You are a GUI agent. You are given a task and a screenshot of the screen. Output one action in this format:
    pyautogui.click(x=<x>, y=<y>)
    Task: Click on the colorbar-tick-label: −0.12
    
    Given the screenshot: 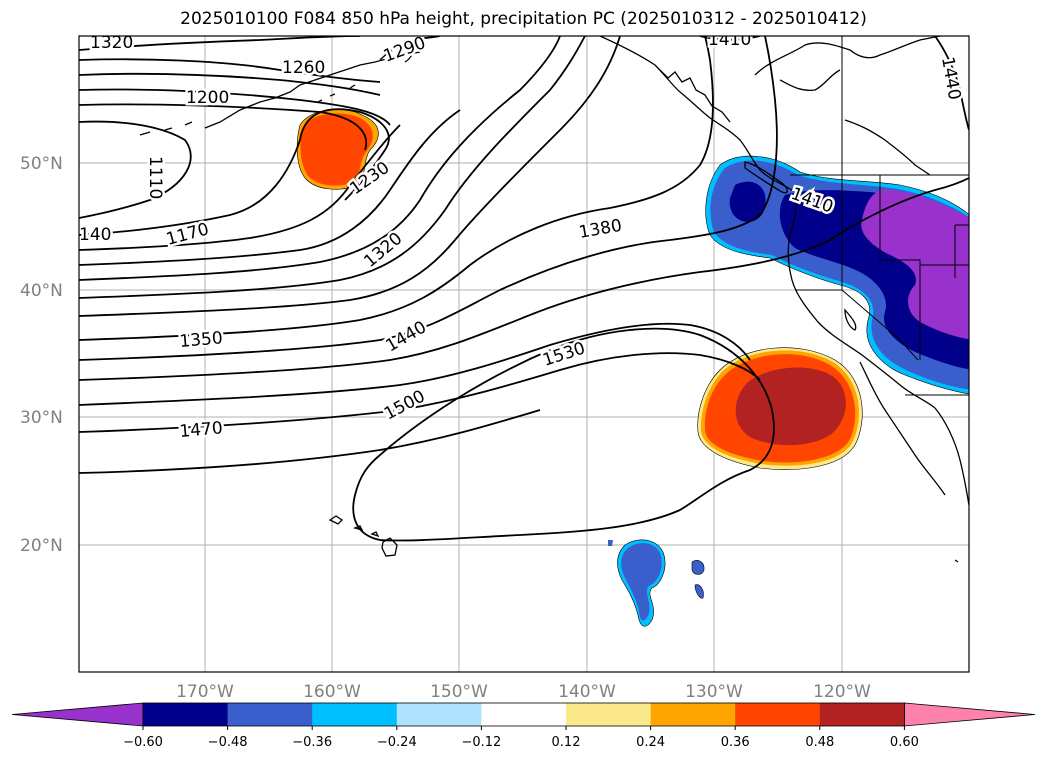 What is the action you would take?
    pyautogui.click(x=481, y=742)
    